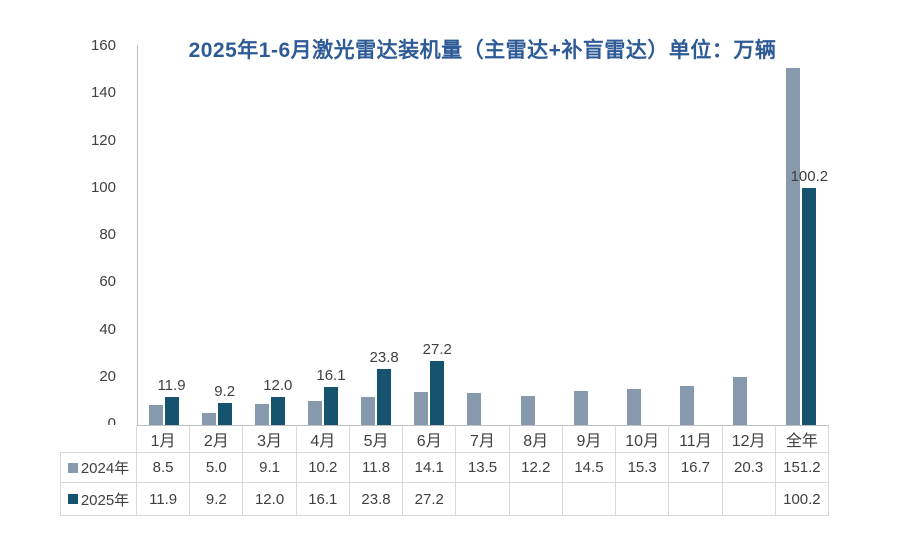 The height and width of the screenshot is (539, 900). Describe the element at coordinates (376, 468) in the screenshot. I see `value-cell: 11.8` at that location.